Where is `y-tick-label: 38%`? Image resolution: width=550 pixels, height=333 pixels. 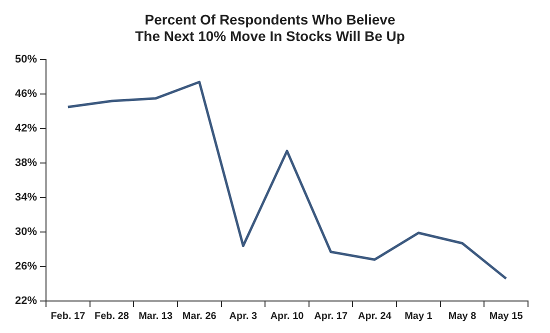
y-tick-label: 38% is located at coordinates (26, 163).